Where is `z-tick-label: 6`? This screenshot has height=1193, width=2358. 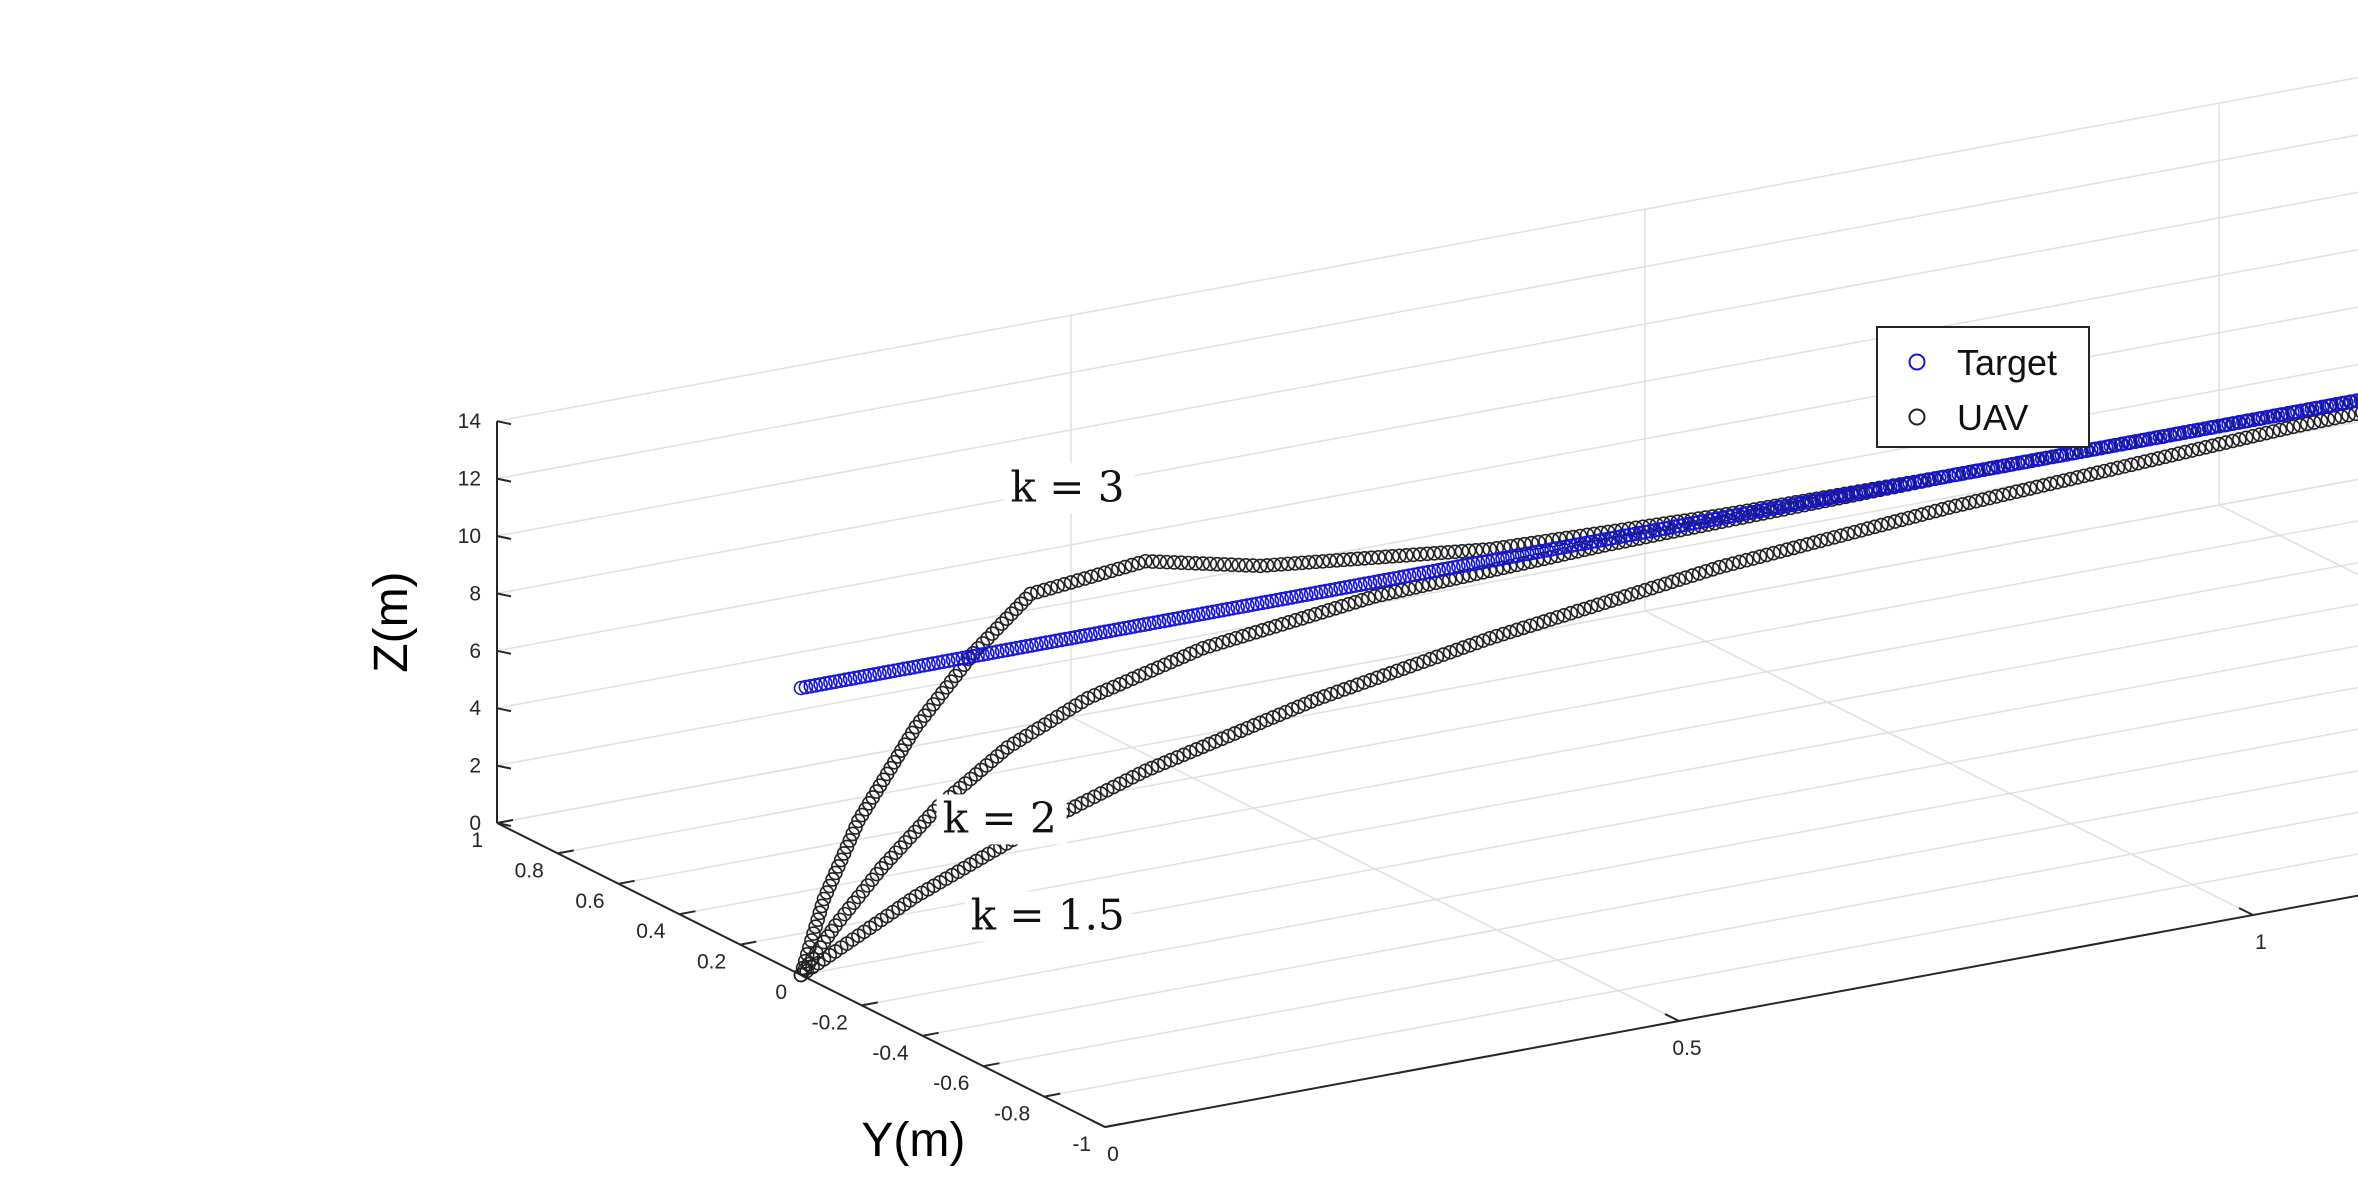
z-tick-label: 6 is located at coordinates (475, 651).